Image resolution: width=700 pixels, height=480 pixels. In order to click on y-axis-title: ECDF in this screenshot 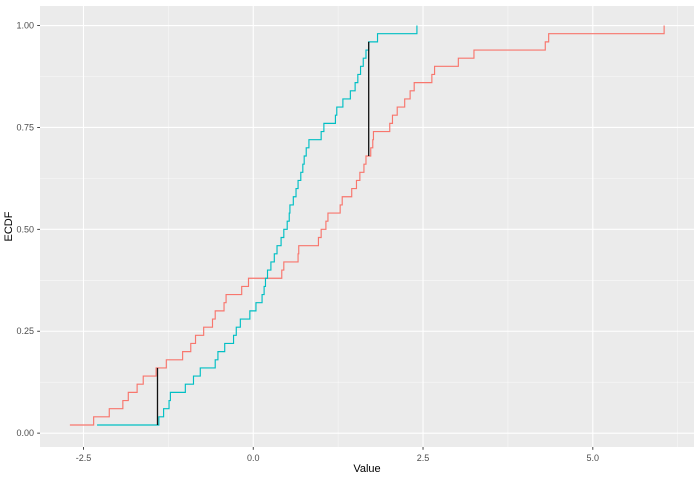, I will do `click(9, 226)`.